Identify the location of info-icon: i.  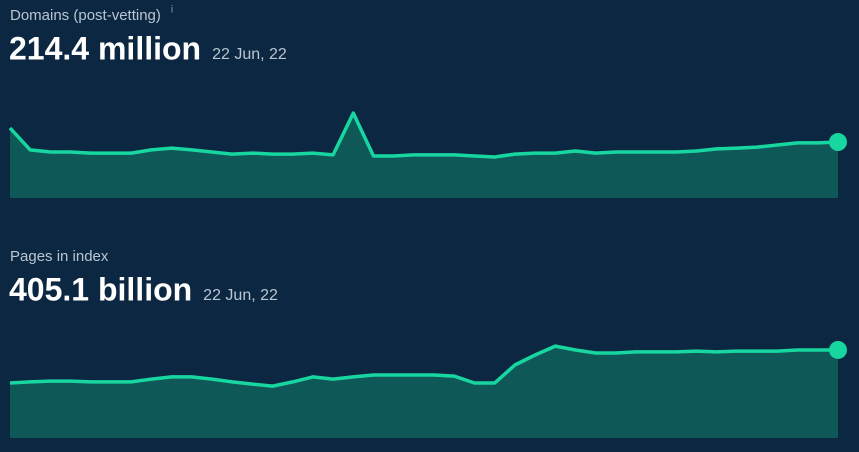
(172, 10).